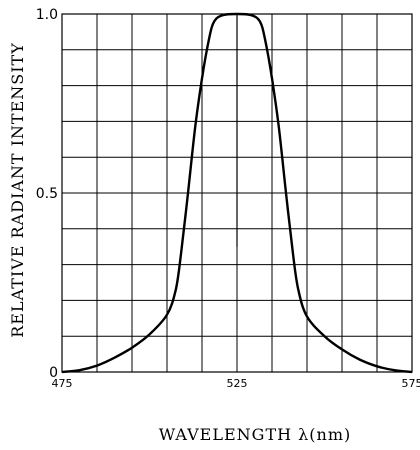  I want to click on y-tick-label: 1.0, so click(47, 15).